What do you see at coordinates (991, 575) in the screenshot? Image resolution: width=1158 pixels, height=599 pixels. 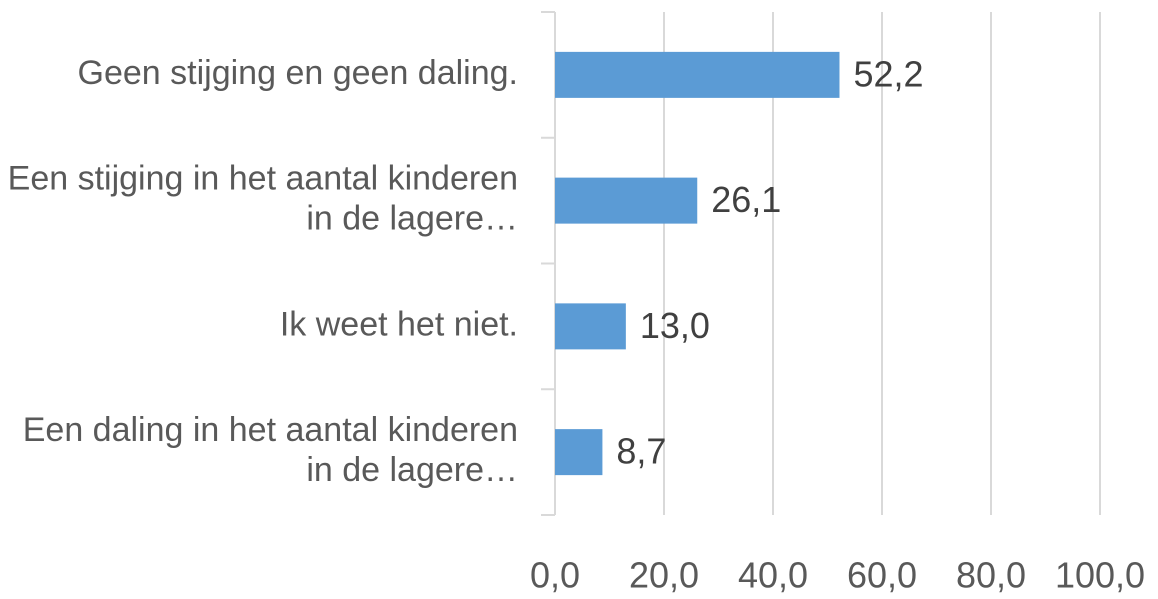 I see `x-tick-label: 80,0` at bounding box center [991, 575].